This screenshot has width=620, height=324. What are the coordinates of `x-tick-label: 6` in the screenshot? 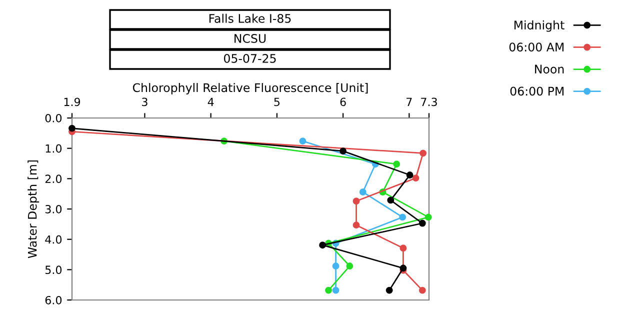 It's located at (343, 102).